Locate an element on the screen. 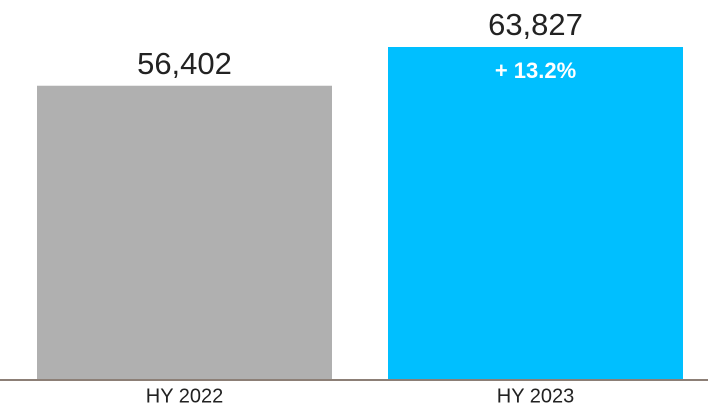 This screenshot has width=708, height=409. value-label: 63,827 is located at coordinates (535, 24).